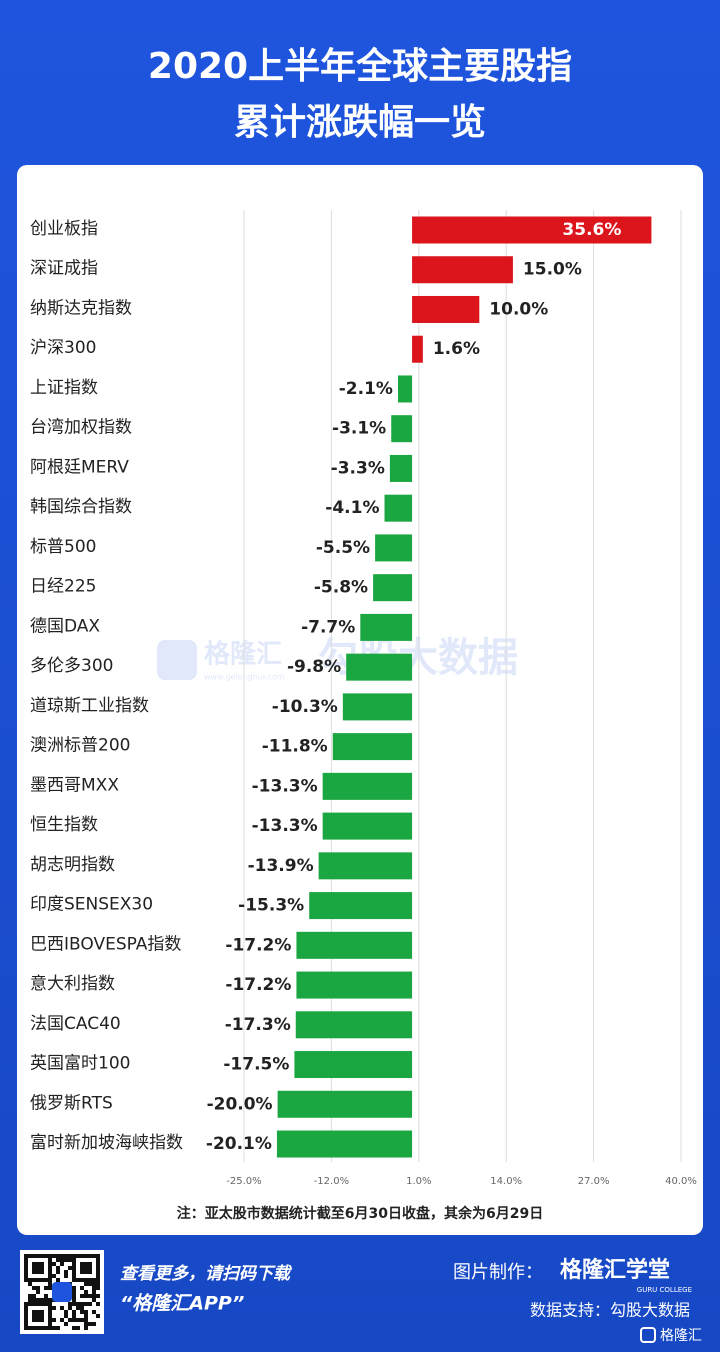 The width and height of the screenshot is (720, 1352). Describe the element at coordinates (366, 389) in the screenshot. I see `value-label: -2.1%` at that location.